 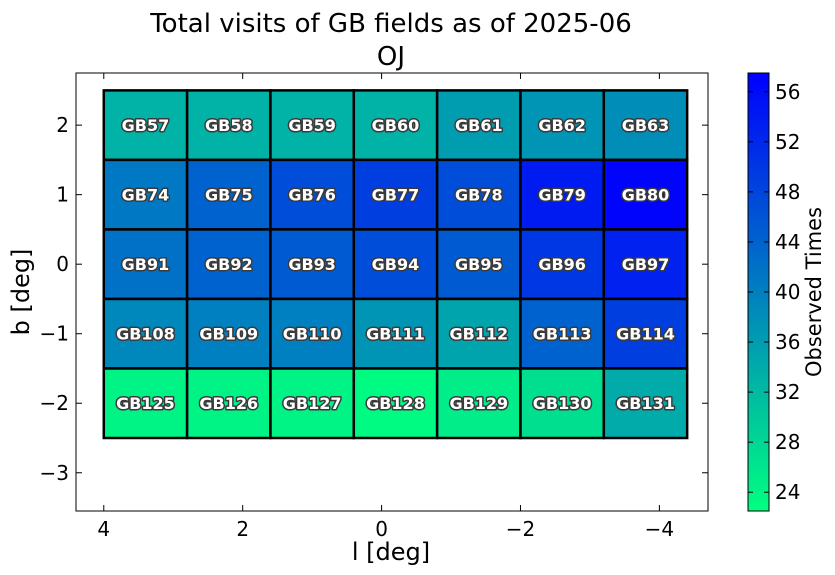 I want to click on chart-subtitle: OJ, so click(x=391, y=57).